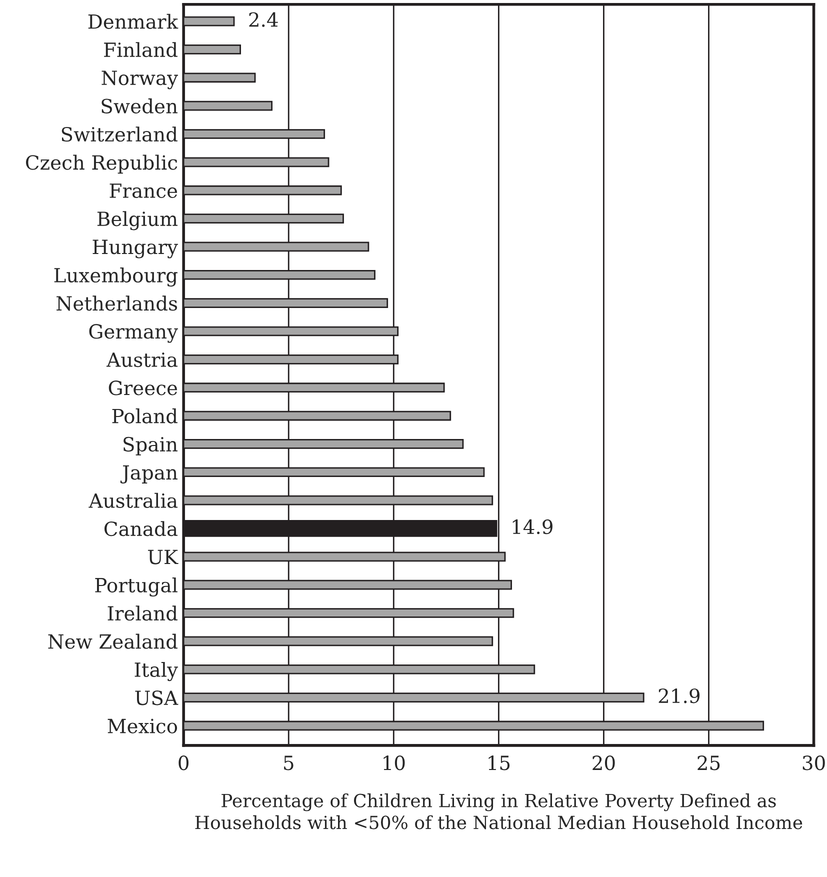 Image resolution: width=827 pixels, height=877 pixels. Describe the element at coordinates (140, 106) in the screenshot. I see `y-tick-label: Sweden` at that location.